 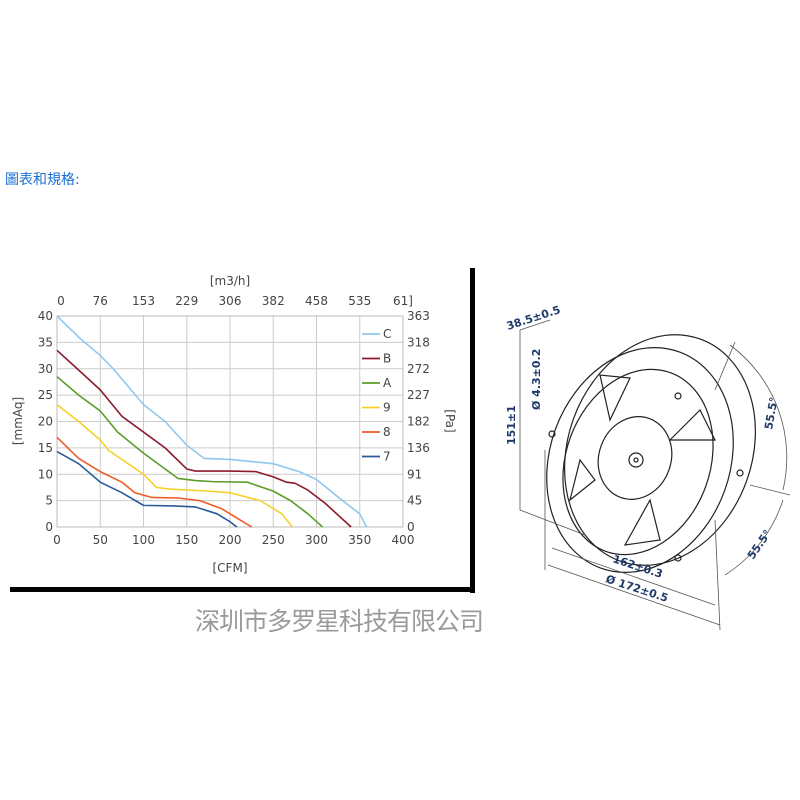 What do you see at coordinates (186, 540) in the screenshot?
I see `x-tick-label: 150` at bounding box center [186, 540].